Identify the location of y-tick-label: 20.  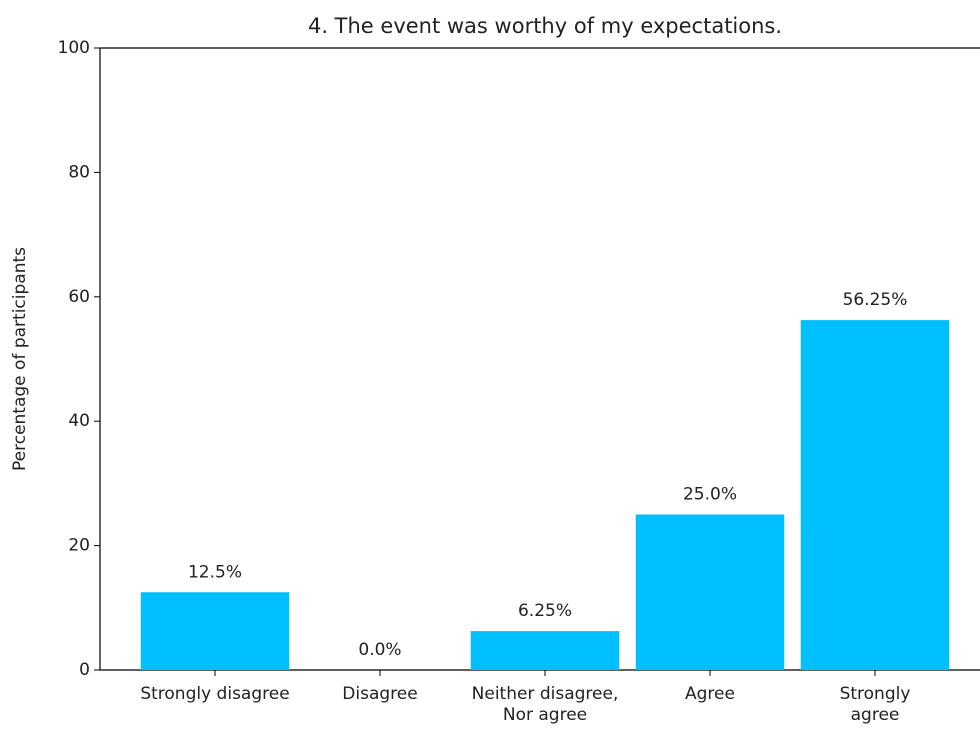
(79, 546).